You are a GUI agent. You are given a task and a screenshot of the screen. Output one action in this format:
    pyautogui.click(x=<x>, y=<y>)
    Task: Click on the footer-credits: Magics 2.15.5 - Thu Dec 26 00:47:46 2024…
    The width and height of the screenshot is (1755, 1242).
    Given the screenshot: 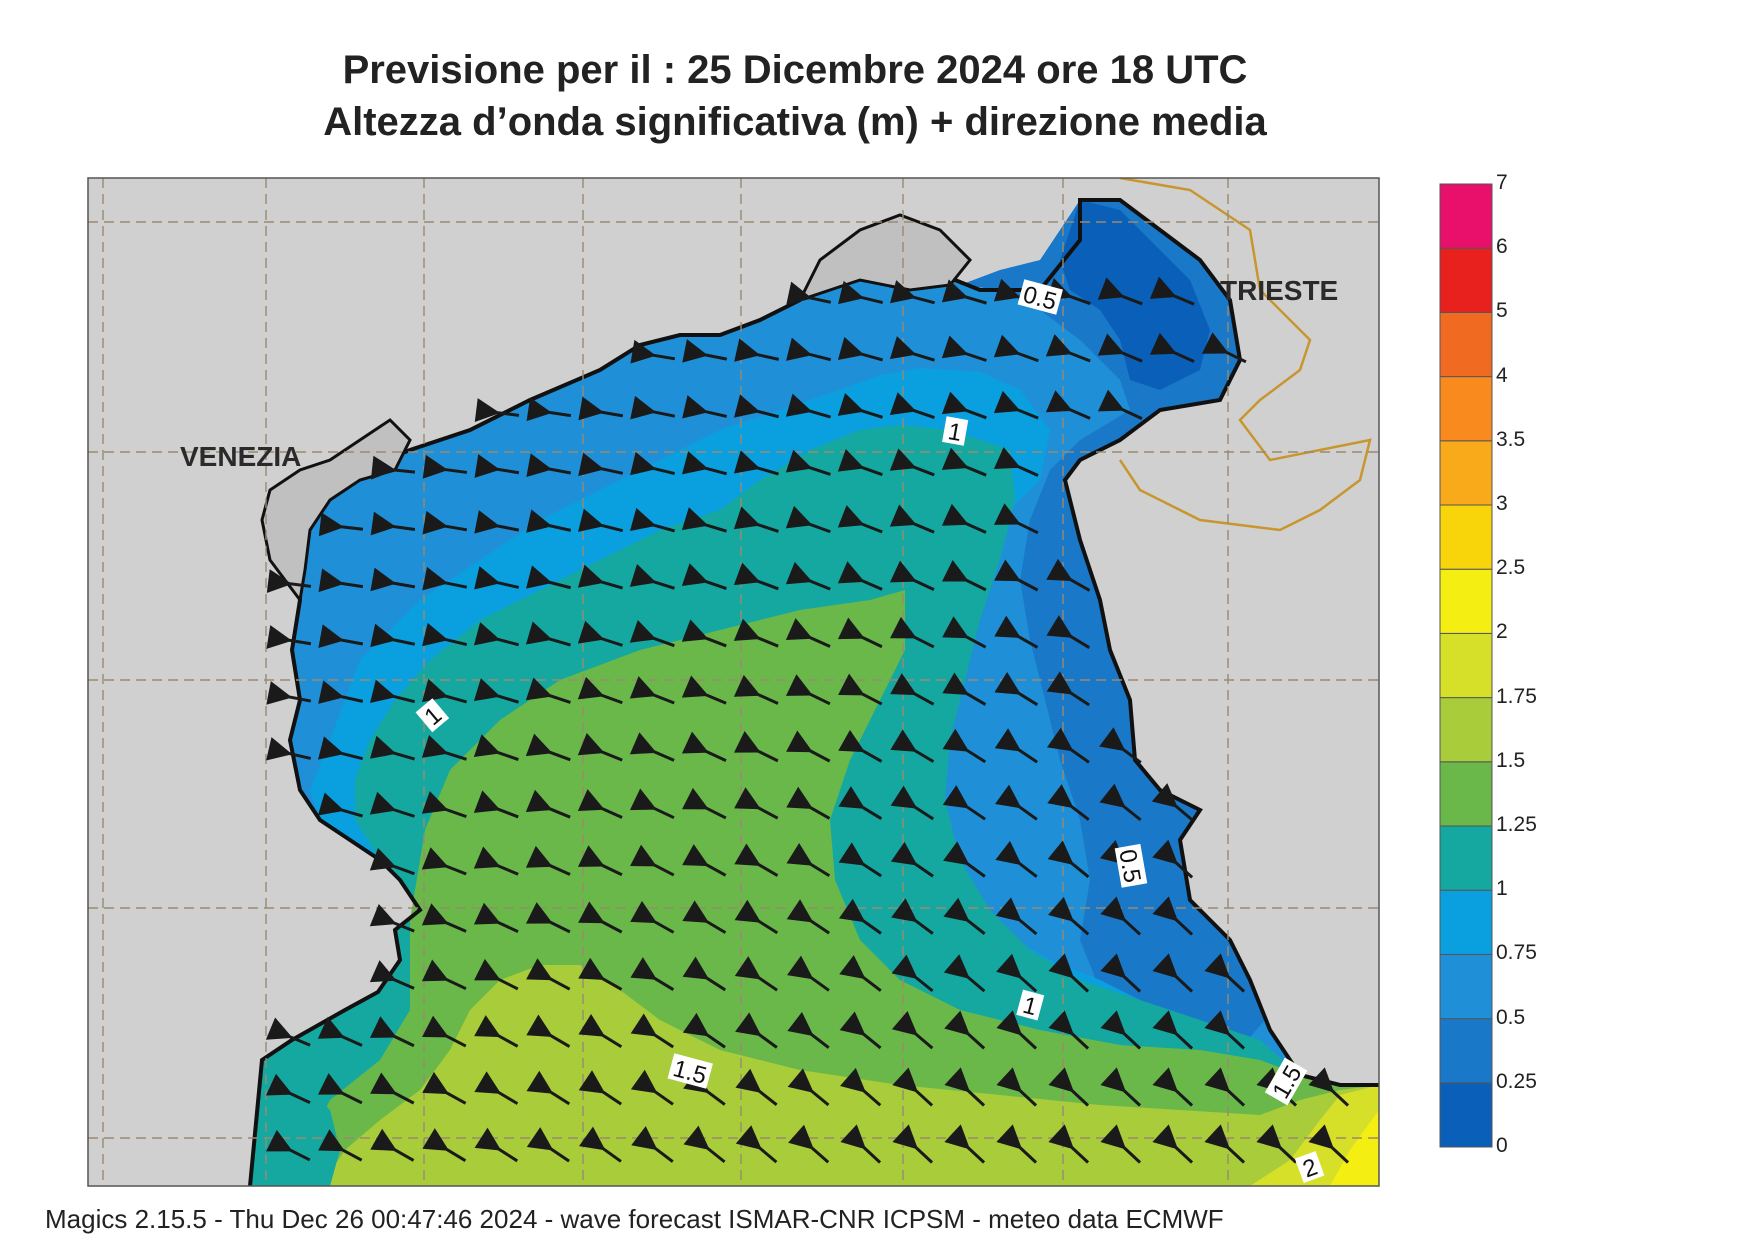 What is the action you would take?
    pyautogui.click(x=634, y=1219)
    